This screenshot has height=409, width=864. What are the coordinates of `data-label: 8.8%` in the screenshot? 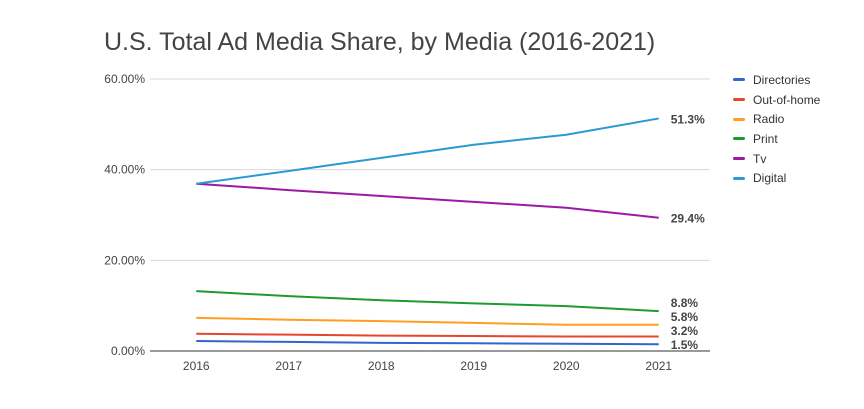 It's located at (685, 303).